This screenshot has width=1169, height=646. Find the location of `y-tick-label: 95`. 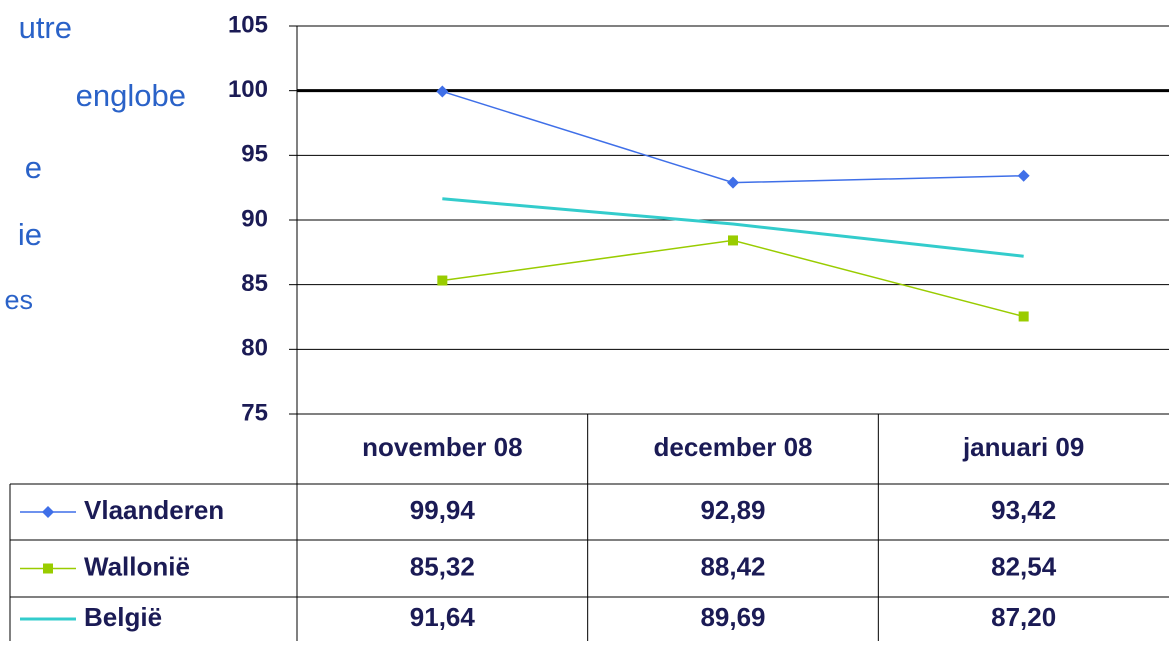

y-tick-label: 95 is located at coordinates (254, 154).